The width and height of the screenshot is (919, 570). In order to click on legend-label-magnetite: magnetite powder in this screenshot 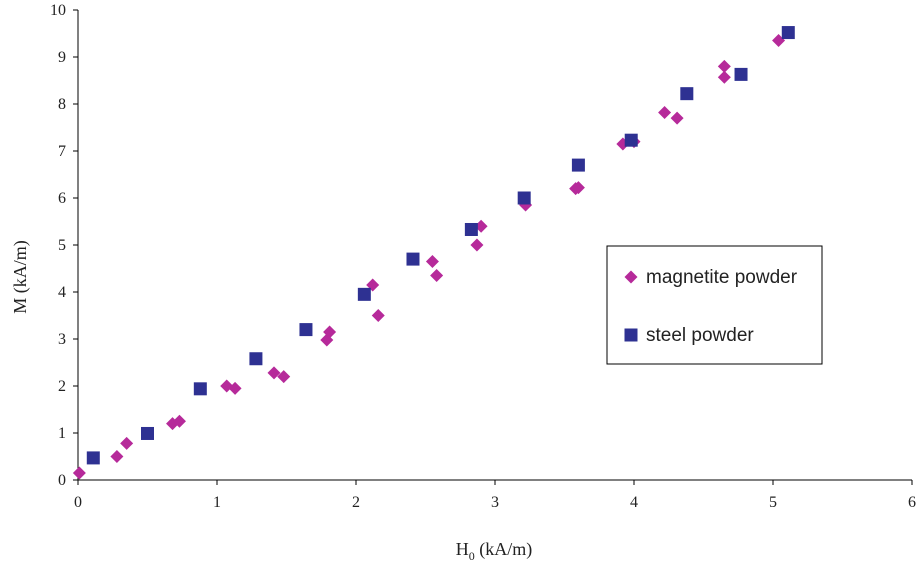, I will do `click(722, 277)`.